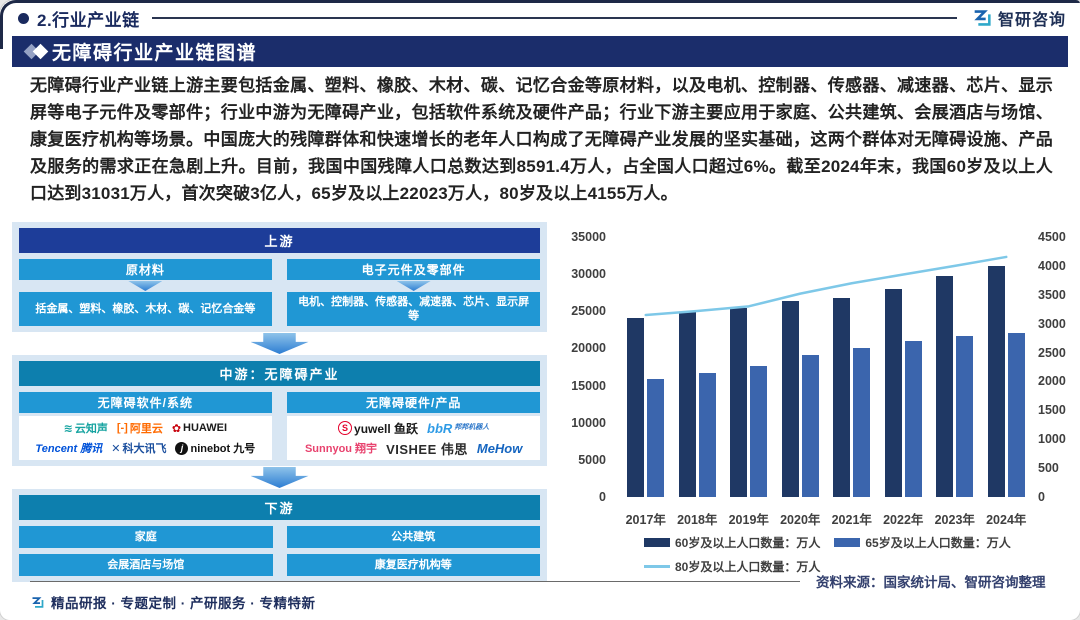  What do you see at coordinates (1048, 468) in the screenshot?
I see `right-axis-tick: 500` at bounding box center [1048, 468].